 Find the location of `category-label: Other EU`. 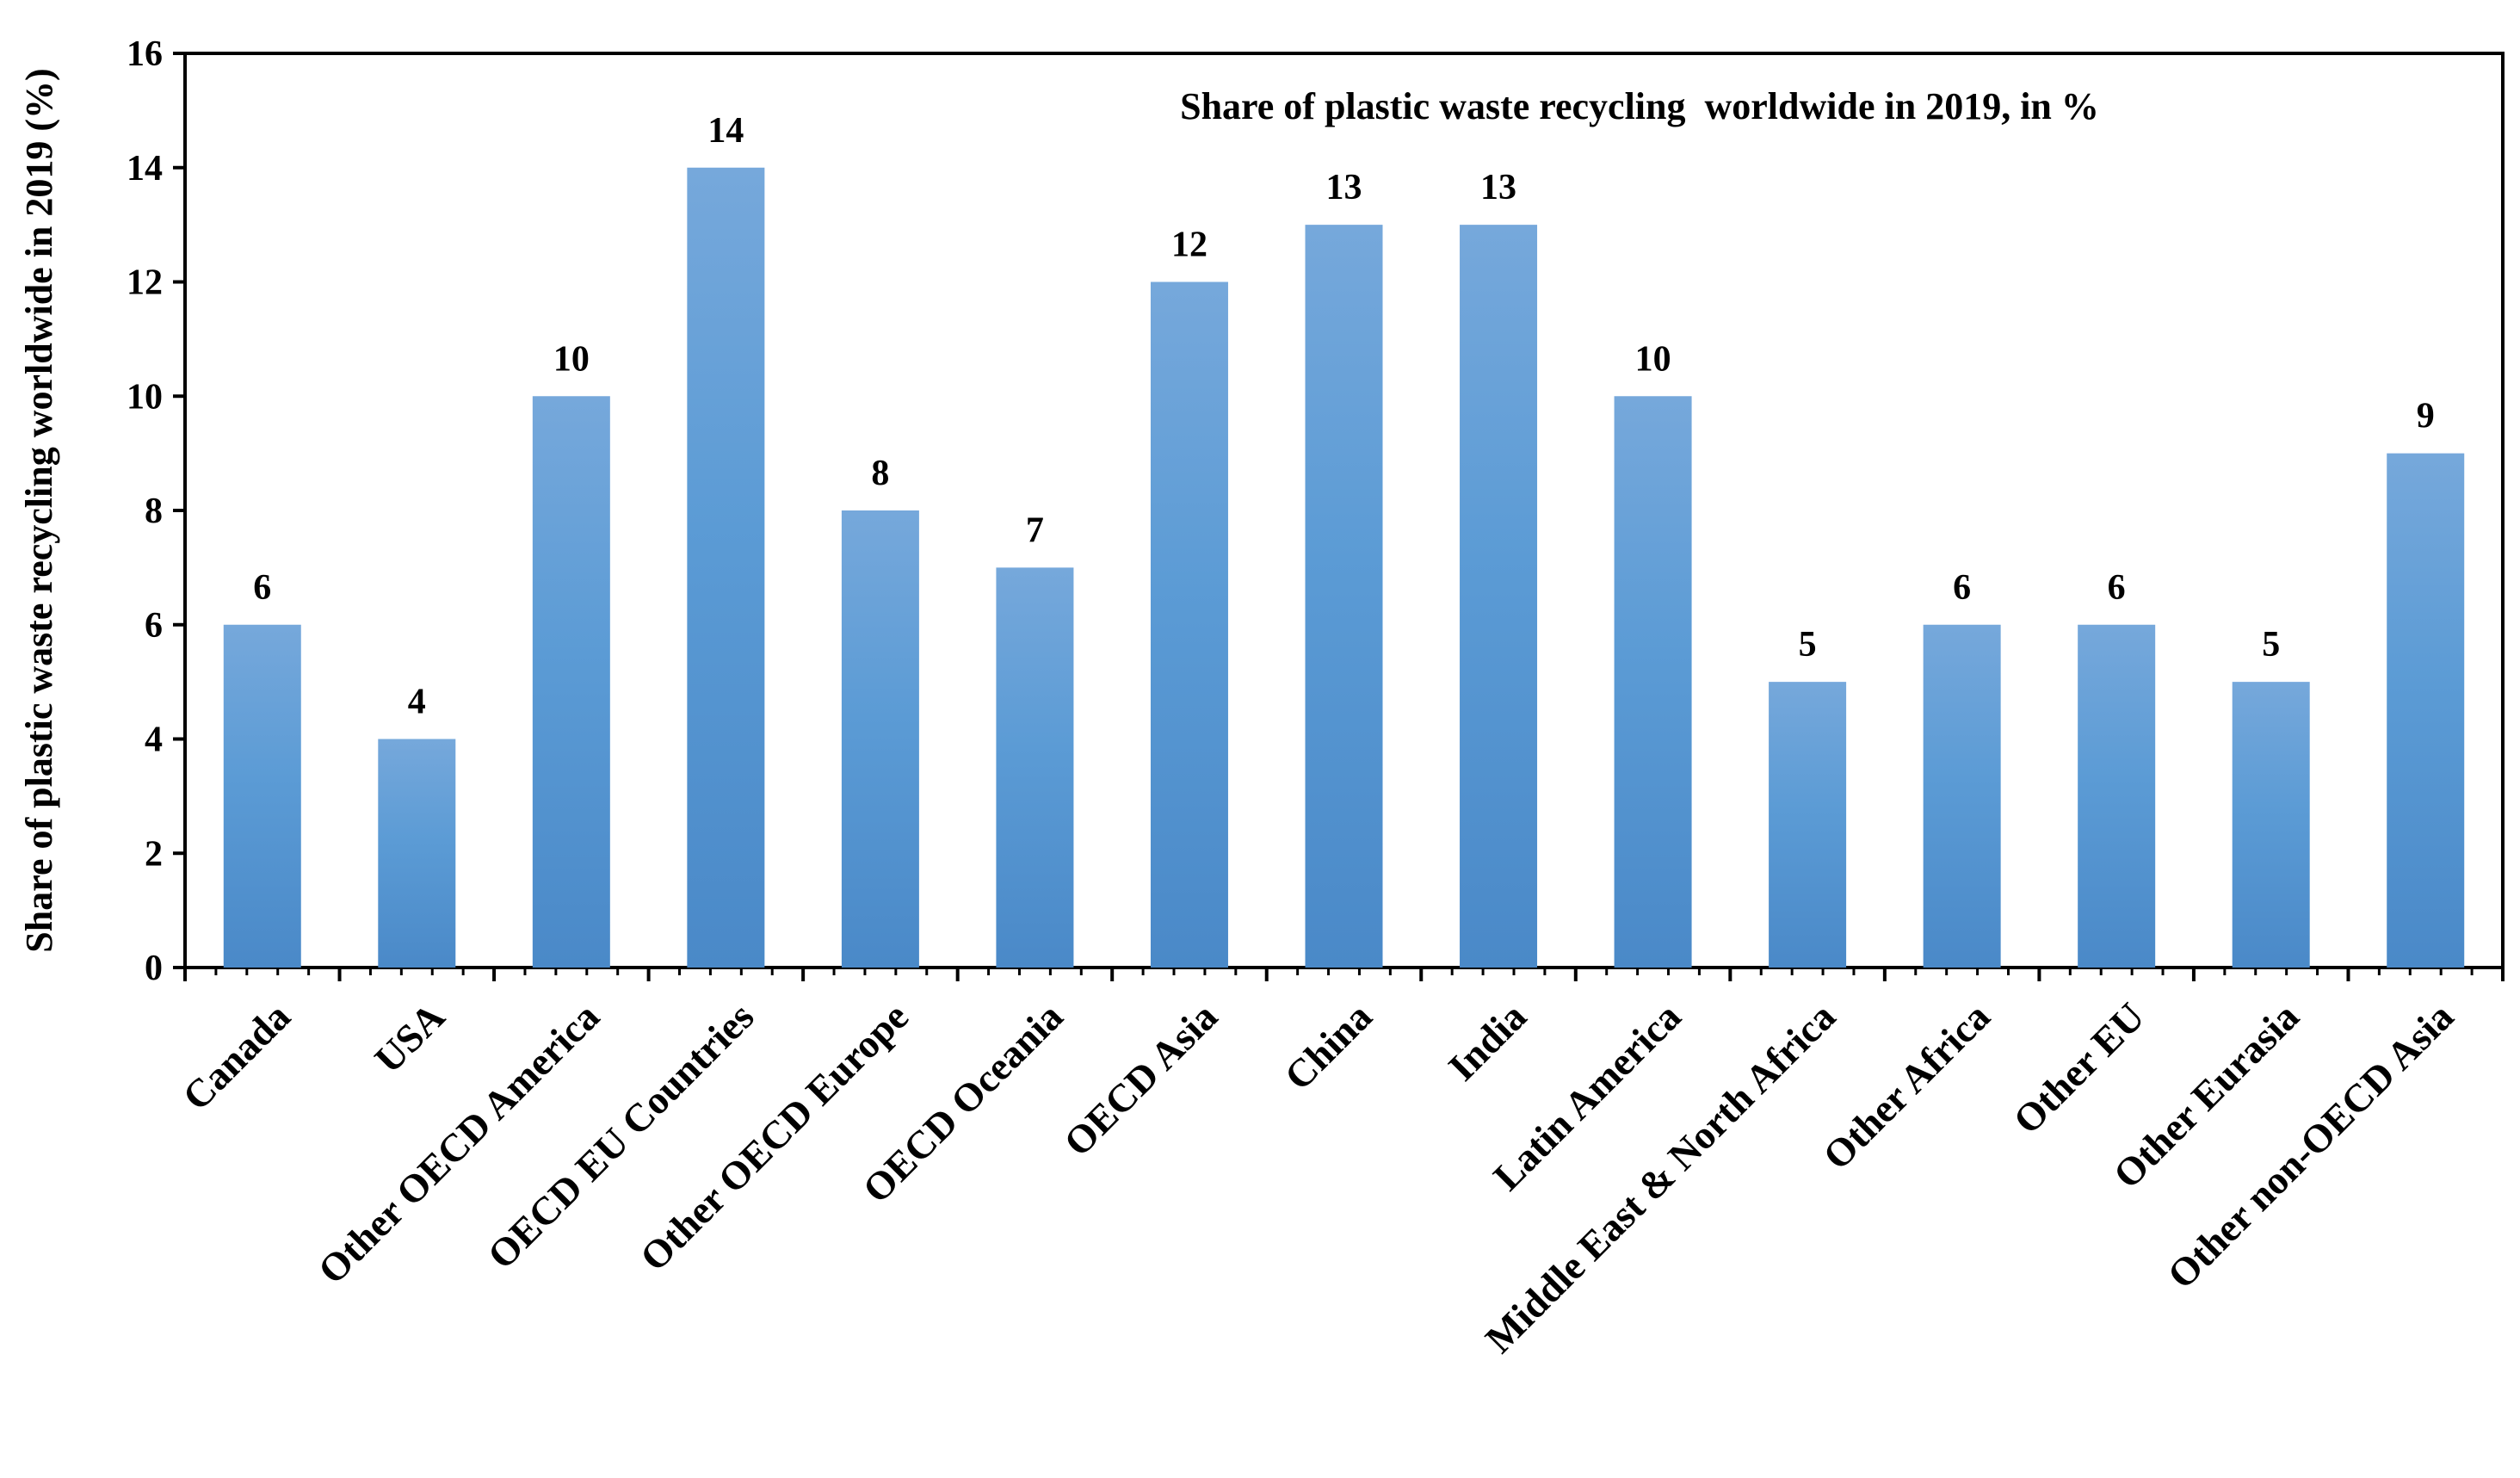

category-label: Other EU is located at coordinates (2078, 1068).